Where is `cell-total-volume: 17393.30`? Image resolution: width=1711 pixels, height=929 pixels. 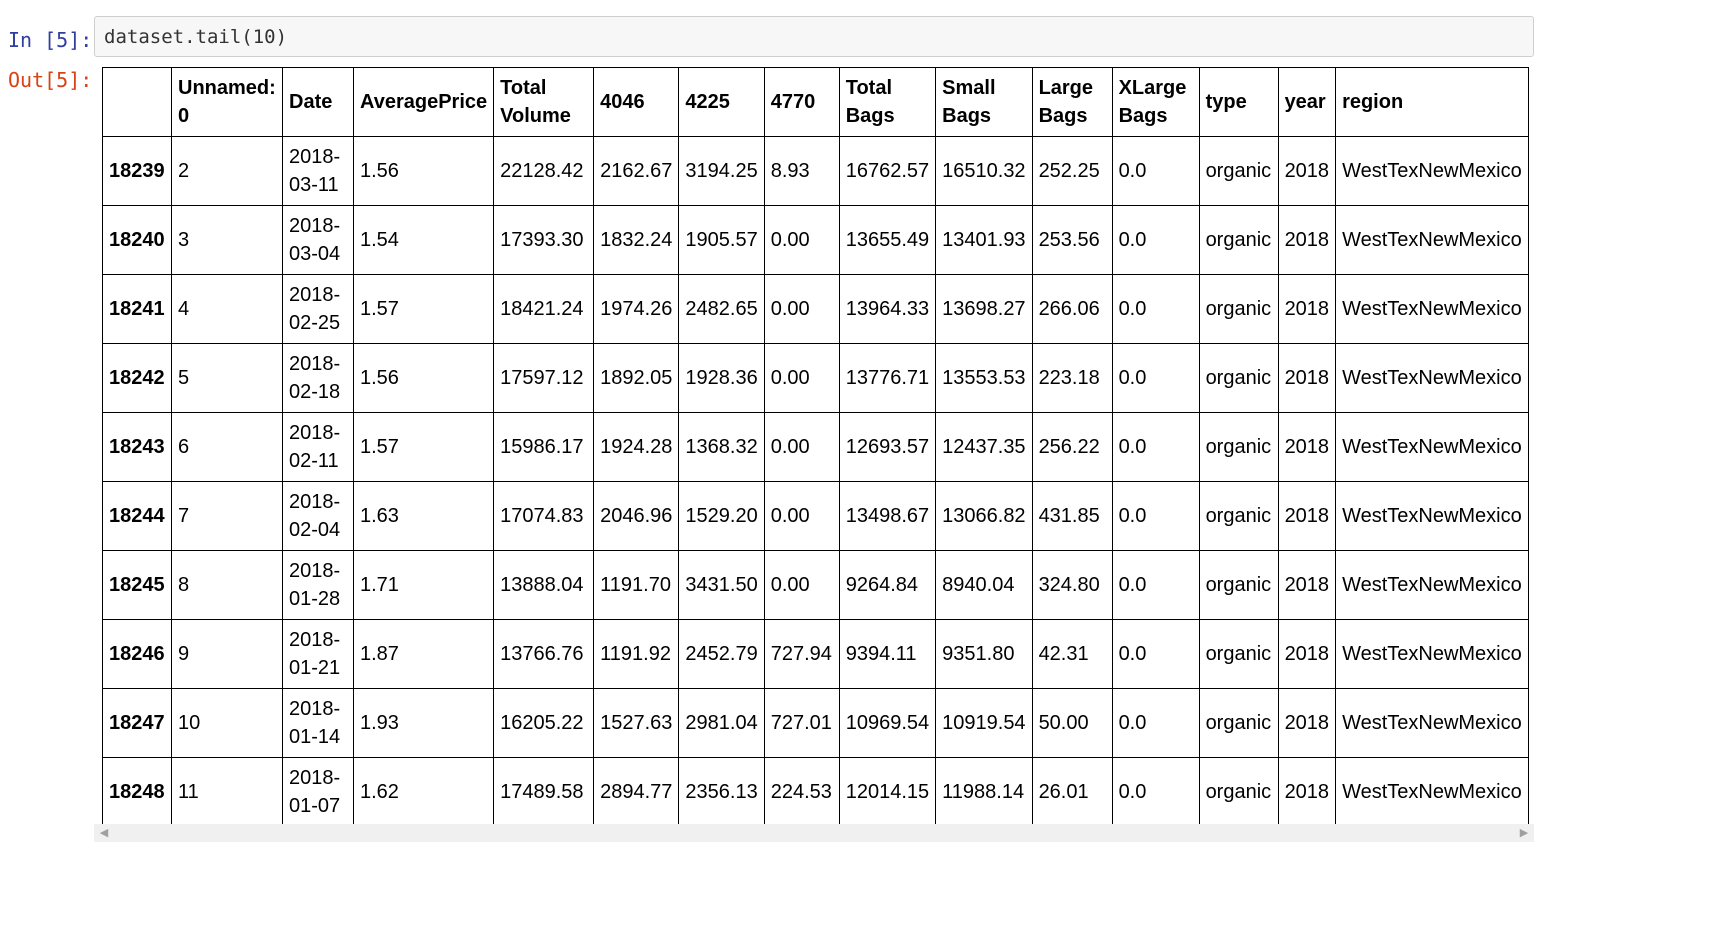 cell-total-volume: 17393.30 is located at coordinates (544, 240).